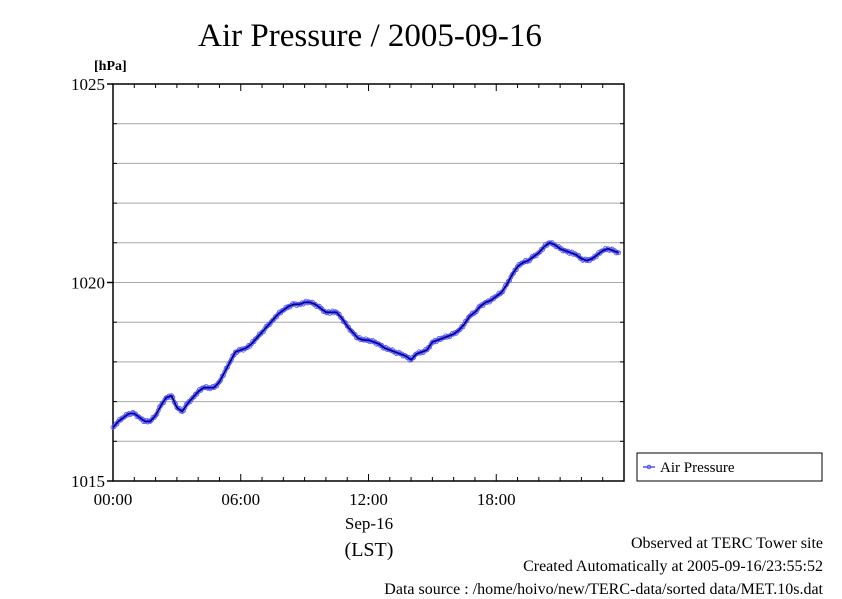 The height and width of the screenshot is (599, 842). What do you see at coordinates (369, 523) in the screenshot?
I see `x-axis-date-label: Sep-16` at bounding box center [369, 523].